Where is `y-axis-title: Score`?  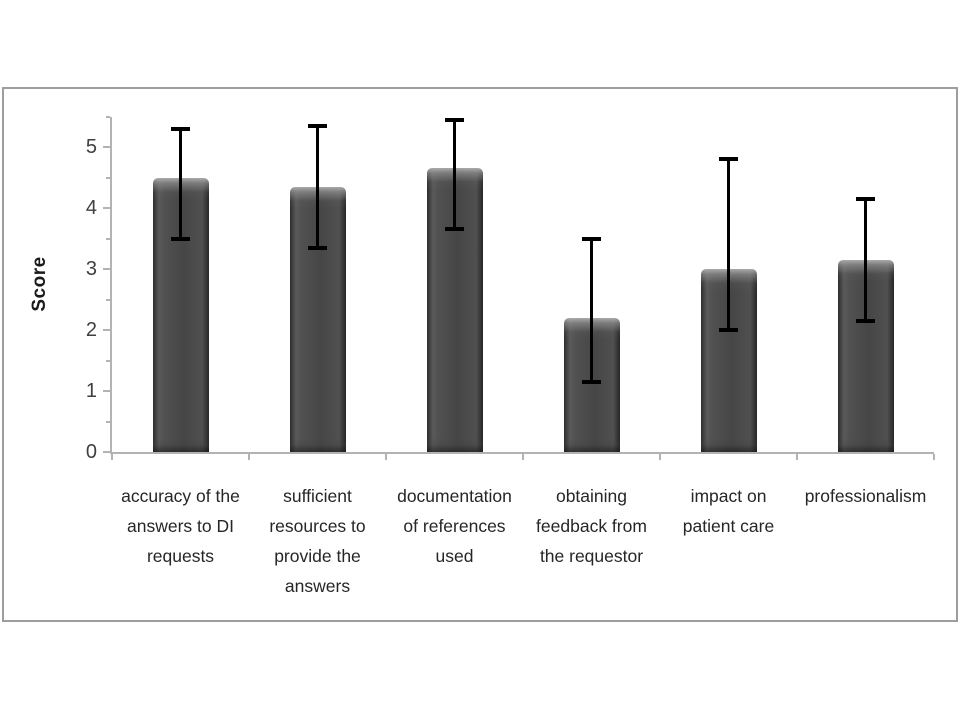 y-axis-title: Score is located at coordinates (39, 284).